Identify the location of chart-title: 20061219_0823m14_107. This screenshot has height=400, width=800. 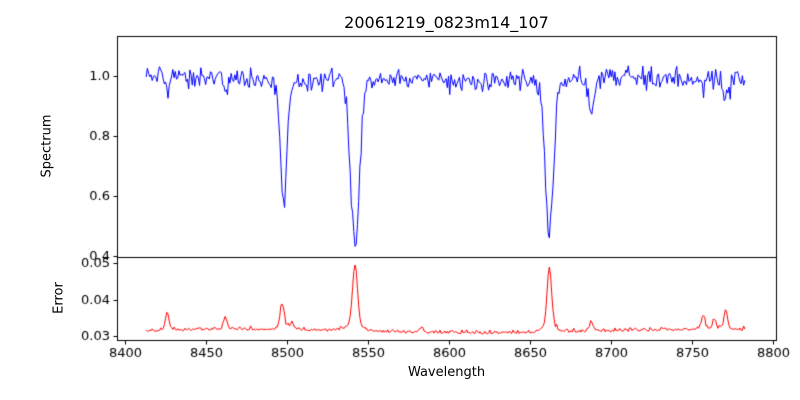
(446, 22).